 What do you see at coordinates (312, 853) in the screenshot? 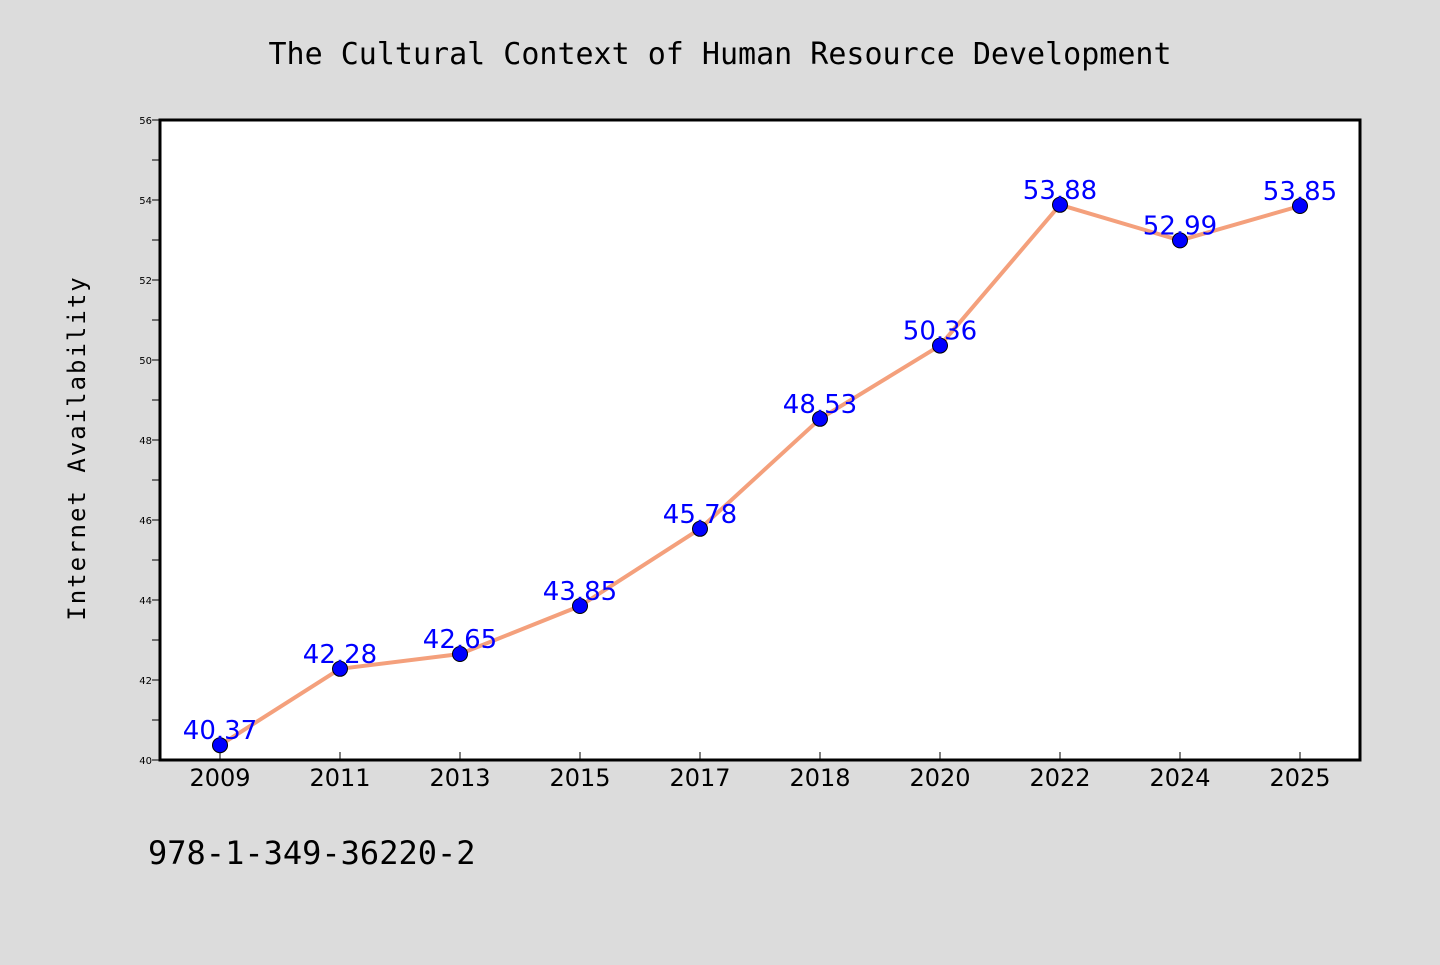
I see `footer-code: 978-1-349-36220-2` at bounding box center [312, 853].